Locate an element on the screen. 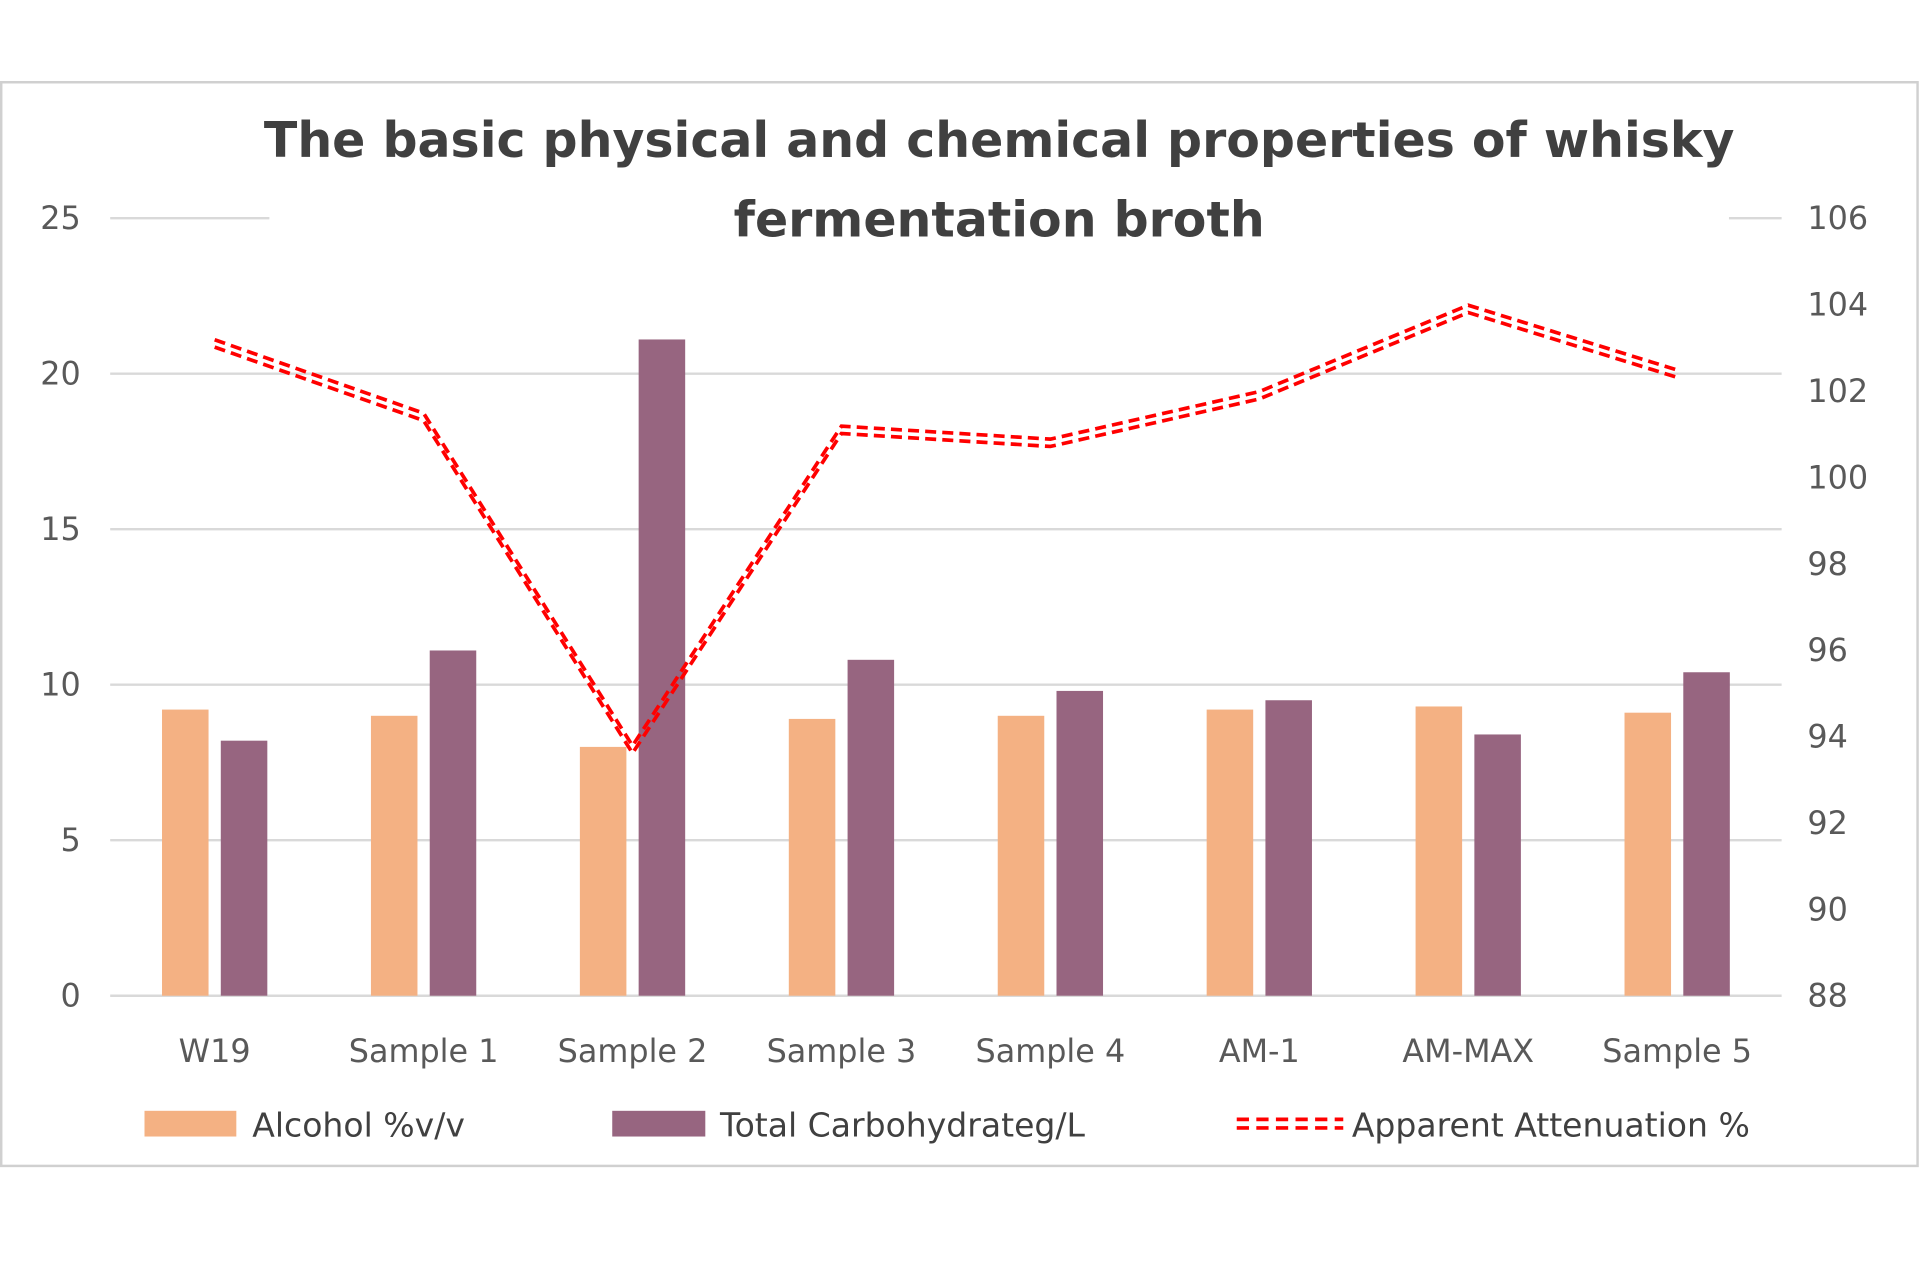 The image size is (1920, 1280). y-right-tick-label: 106 is located at coordinates (1837, 218).